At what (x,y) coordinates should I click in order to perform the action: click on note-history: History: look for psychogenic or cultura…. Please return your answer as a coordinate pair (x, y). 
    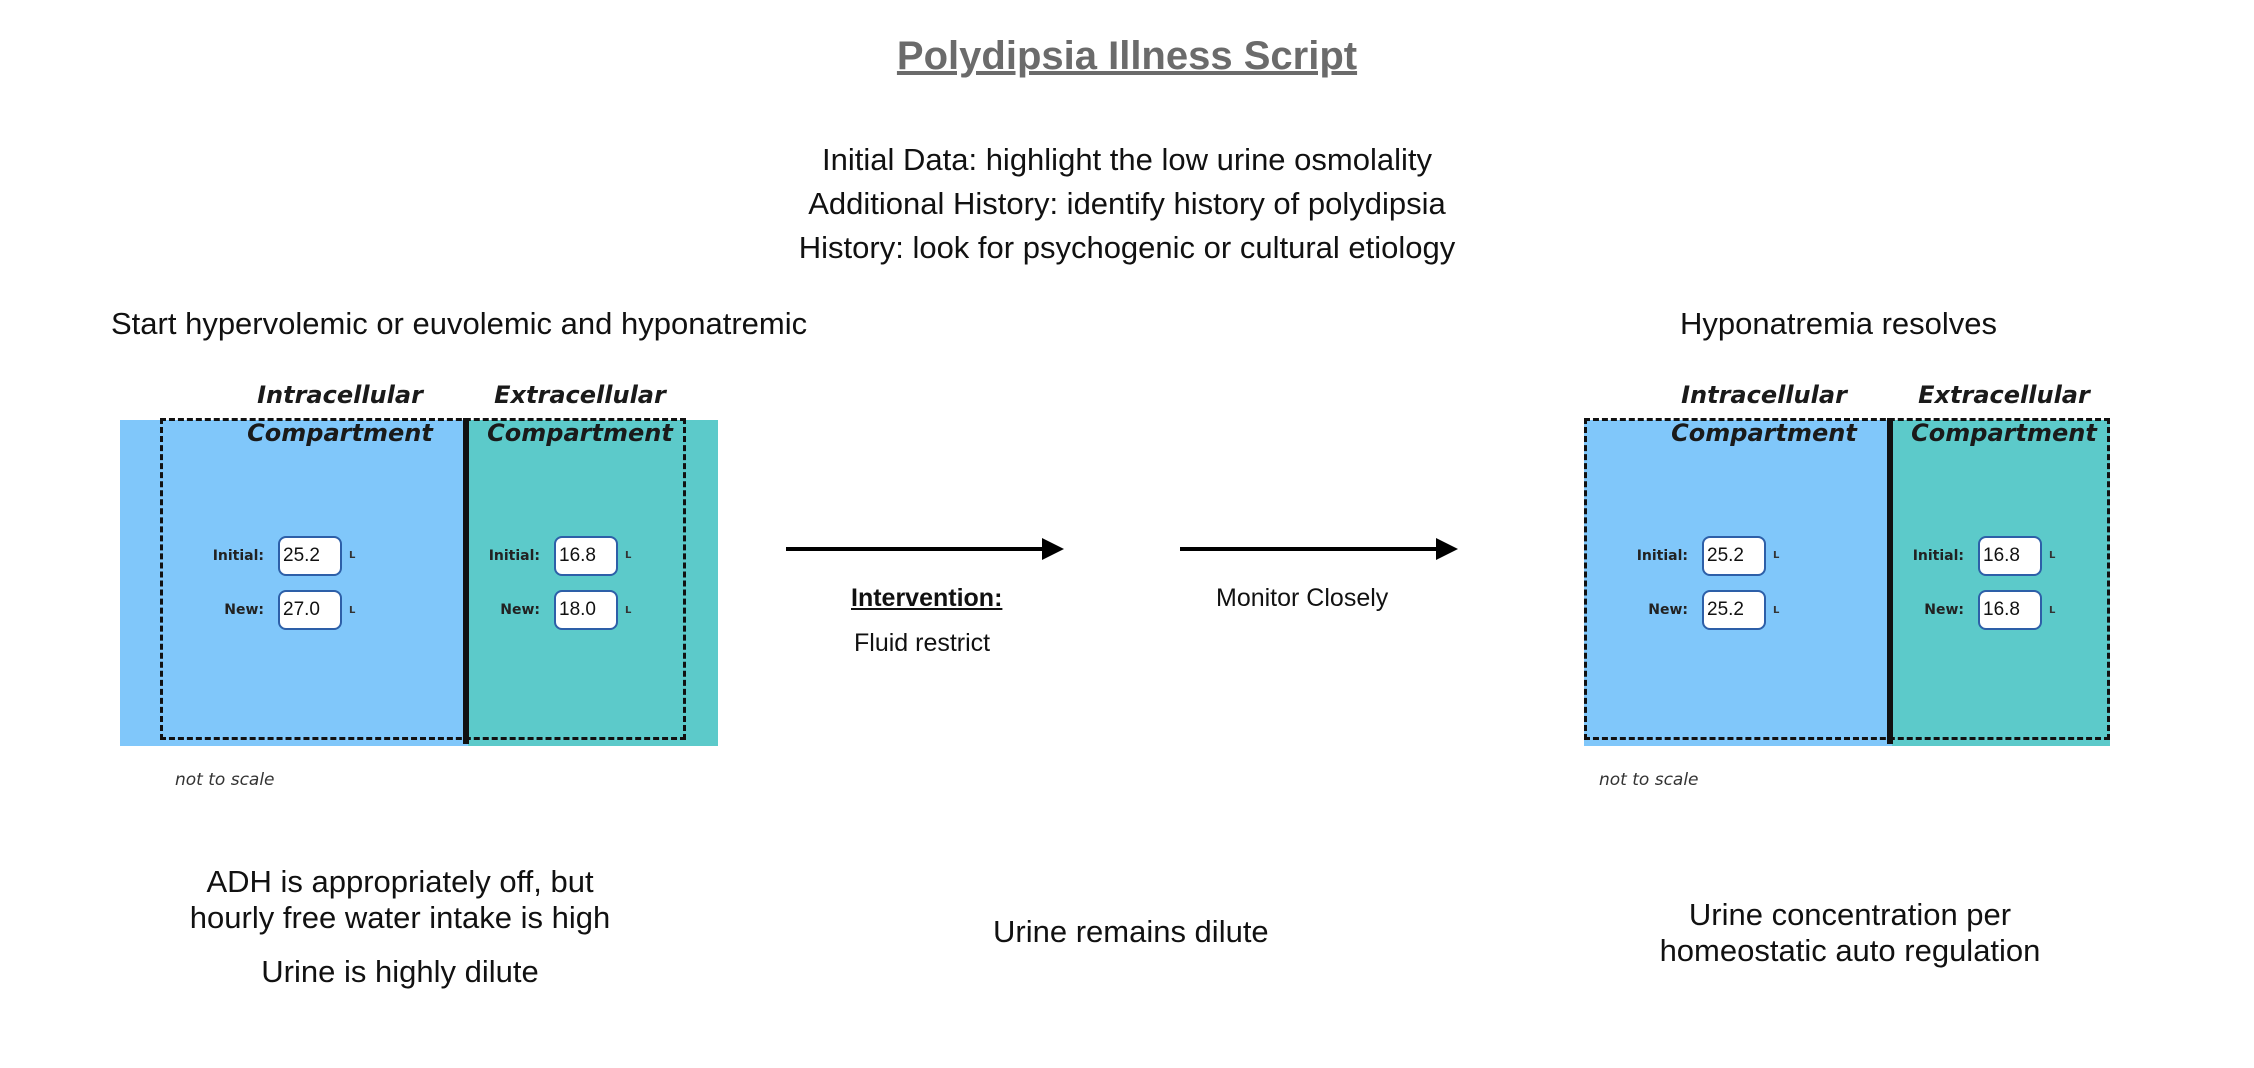
    Looking at the image, I should click on (1127, 247).